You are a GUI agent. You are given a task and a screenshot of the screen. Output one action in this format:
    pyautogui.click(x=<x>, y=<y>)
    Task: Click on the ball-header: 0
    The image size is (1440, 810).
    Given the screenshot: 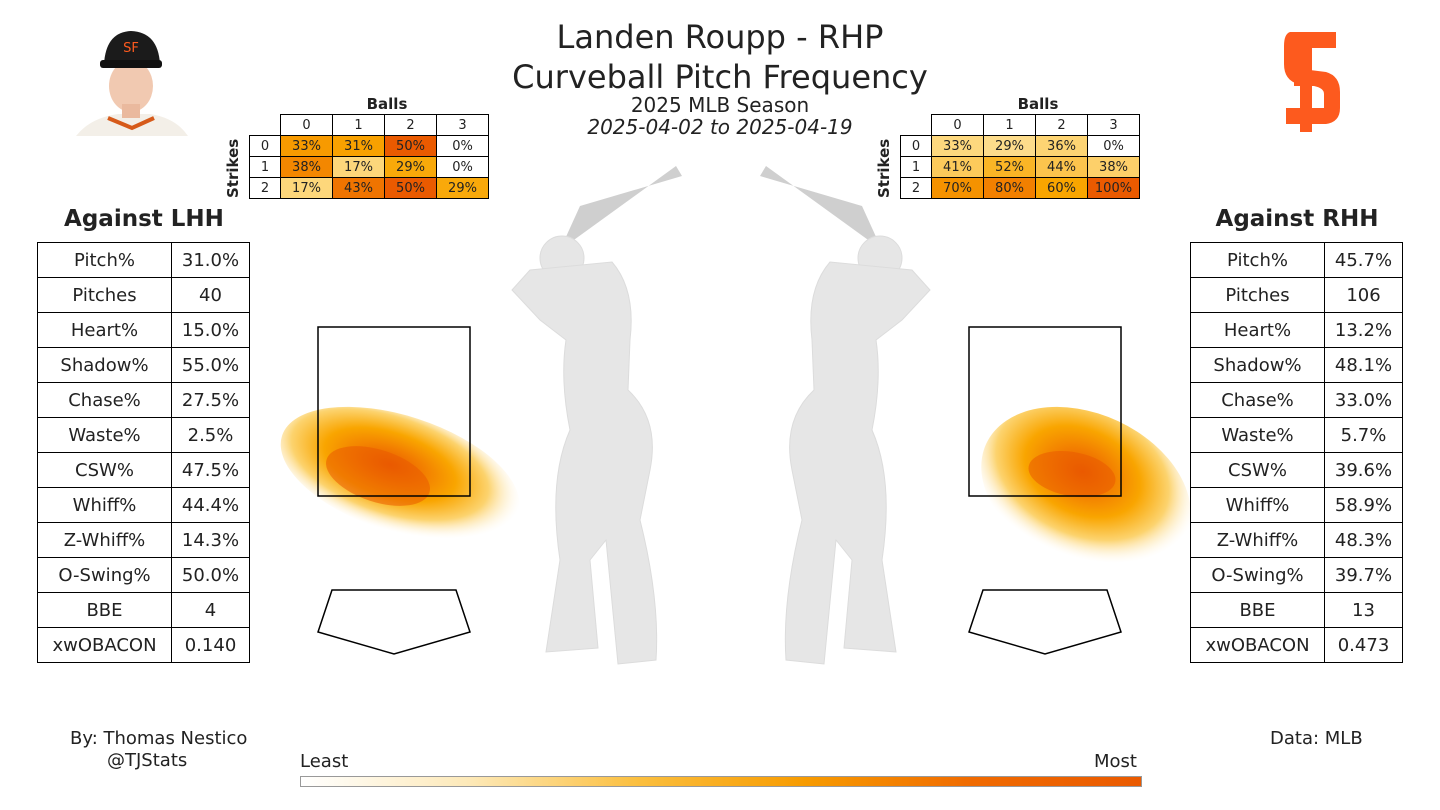 What is the action you would take?
    pyautogui.click(x=306, y=125)
    